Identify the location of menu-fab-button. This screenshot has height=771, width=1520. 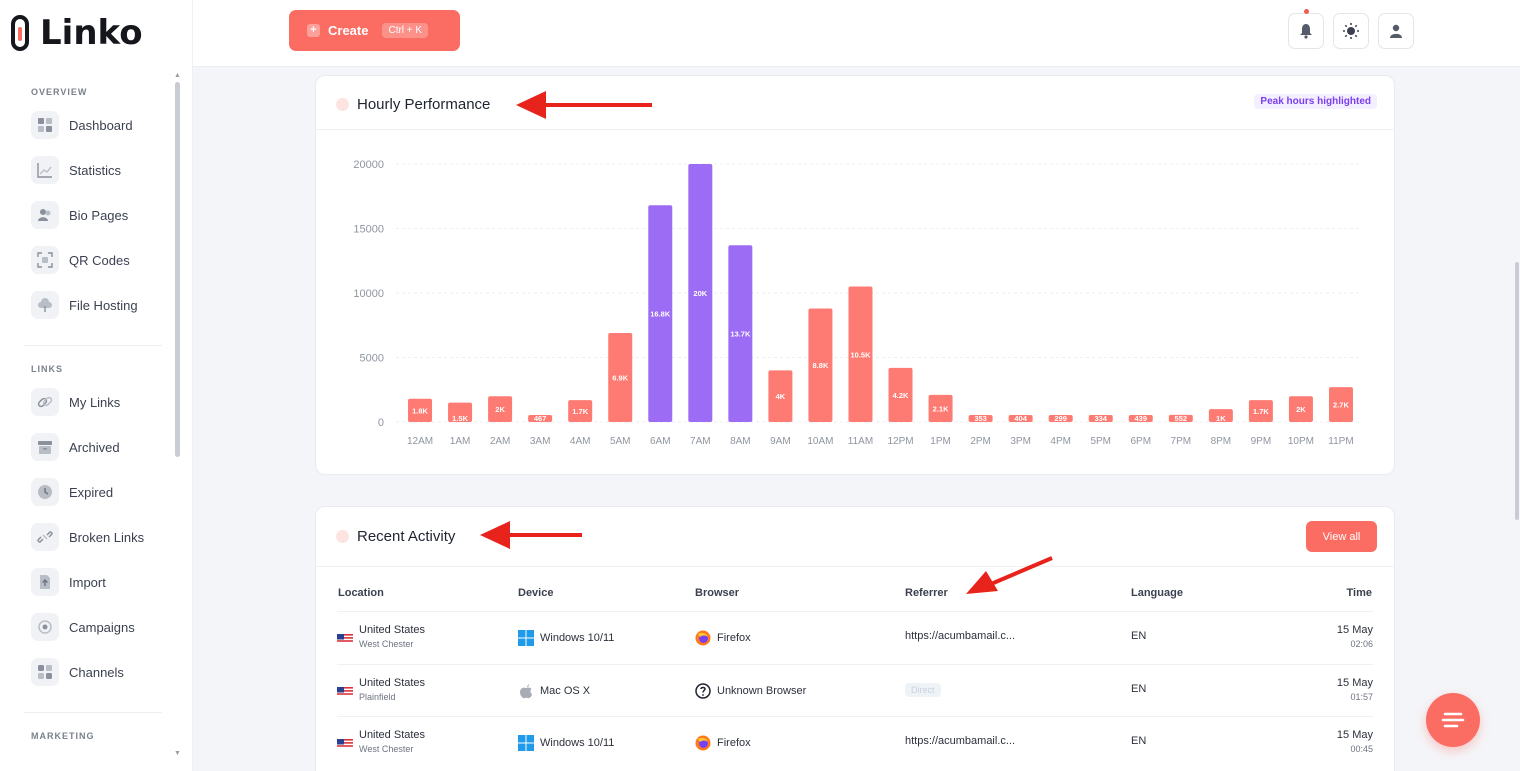
(1453, 720).